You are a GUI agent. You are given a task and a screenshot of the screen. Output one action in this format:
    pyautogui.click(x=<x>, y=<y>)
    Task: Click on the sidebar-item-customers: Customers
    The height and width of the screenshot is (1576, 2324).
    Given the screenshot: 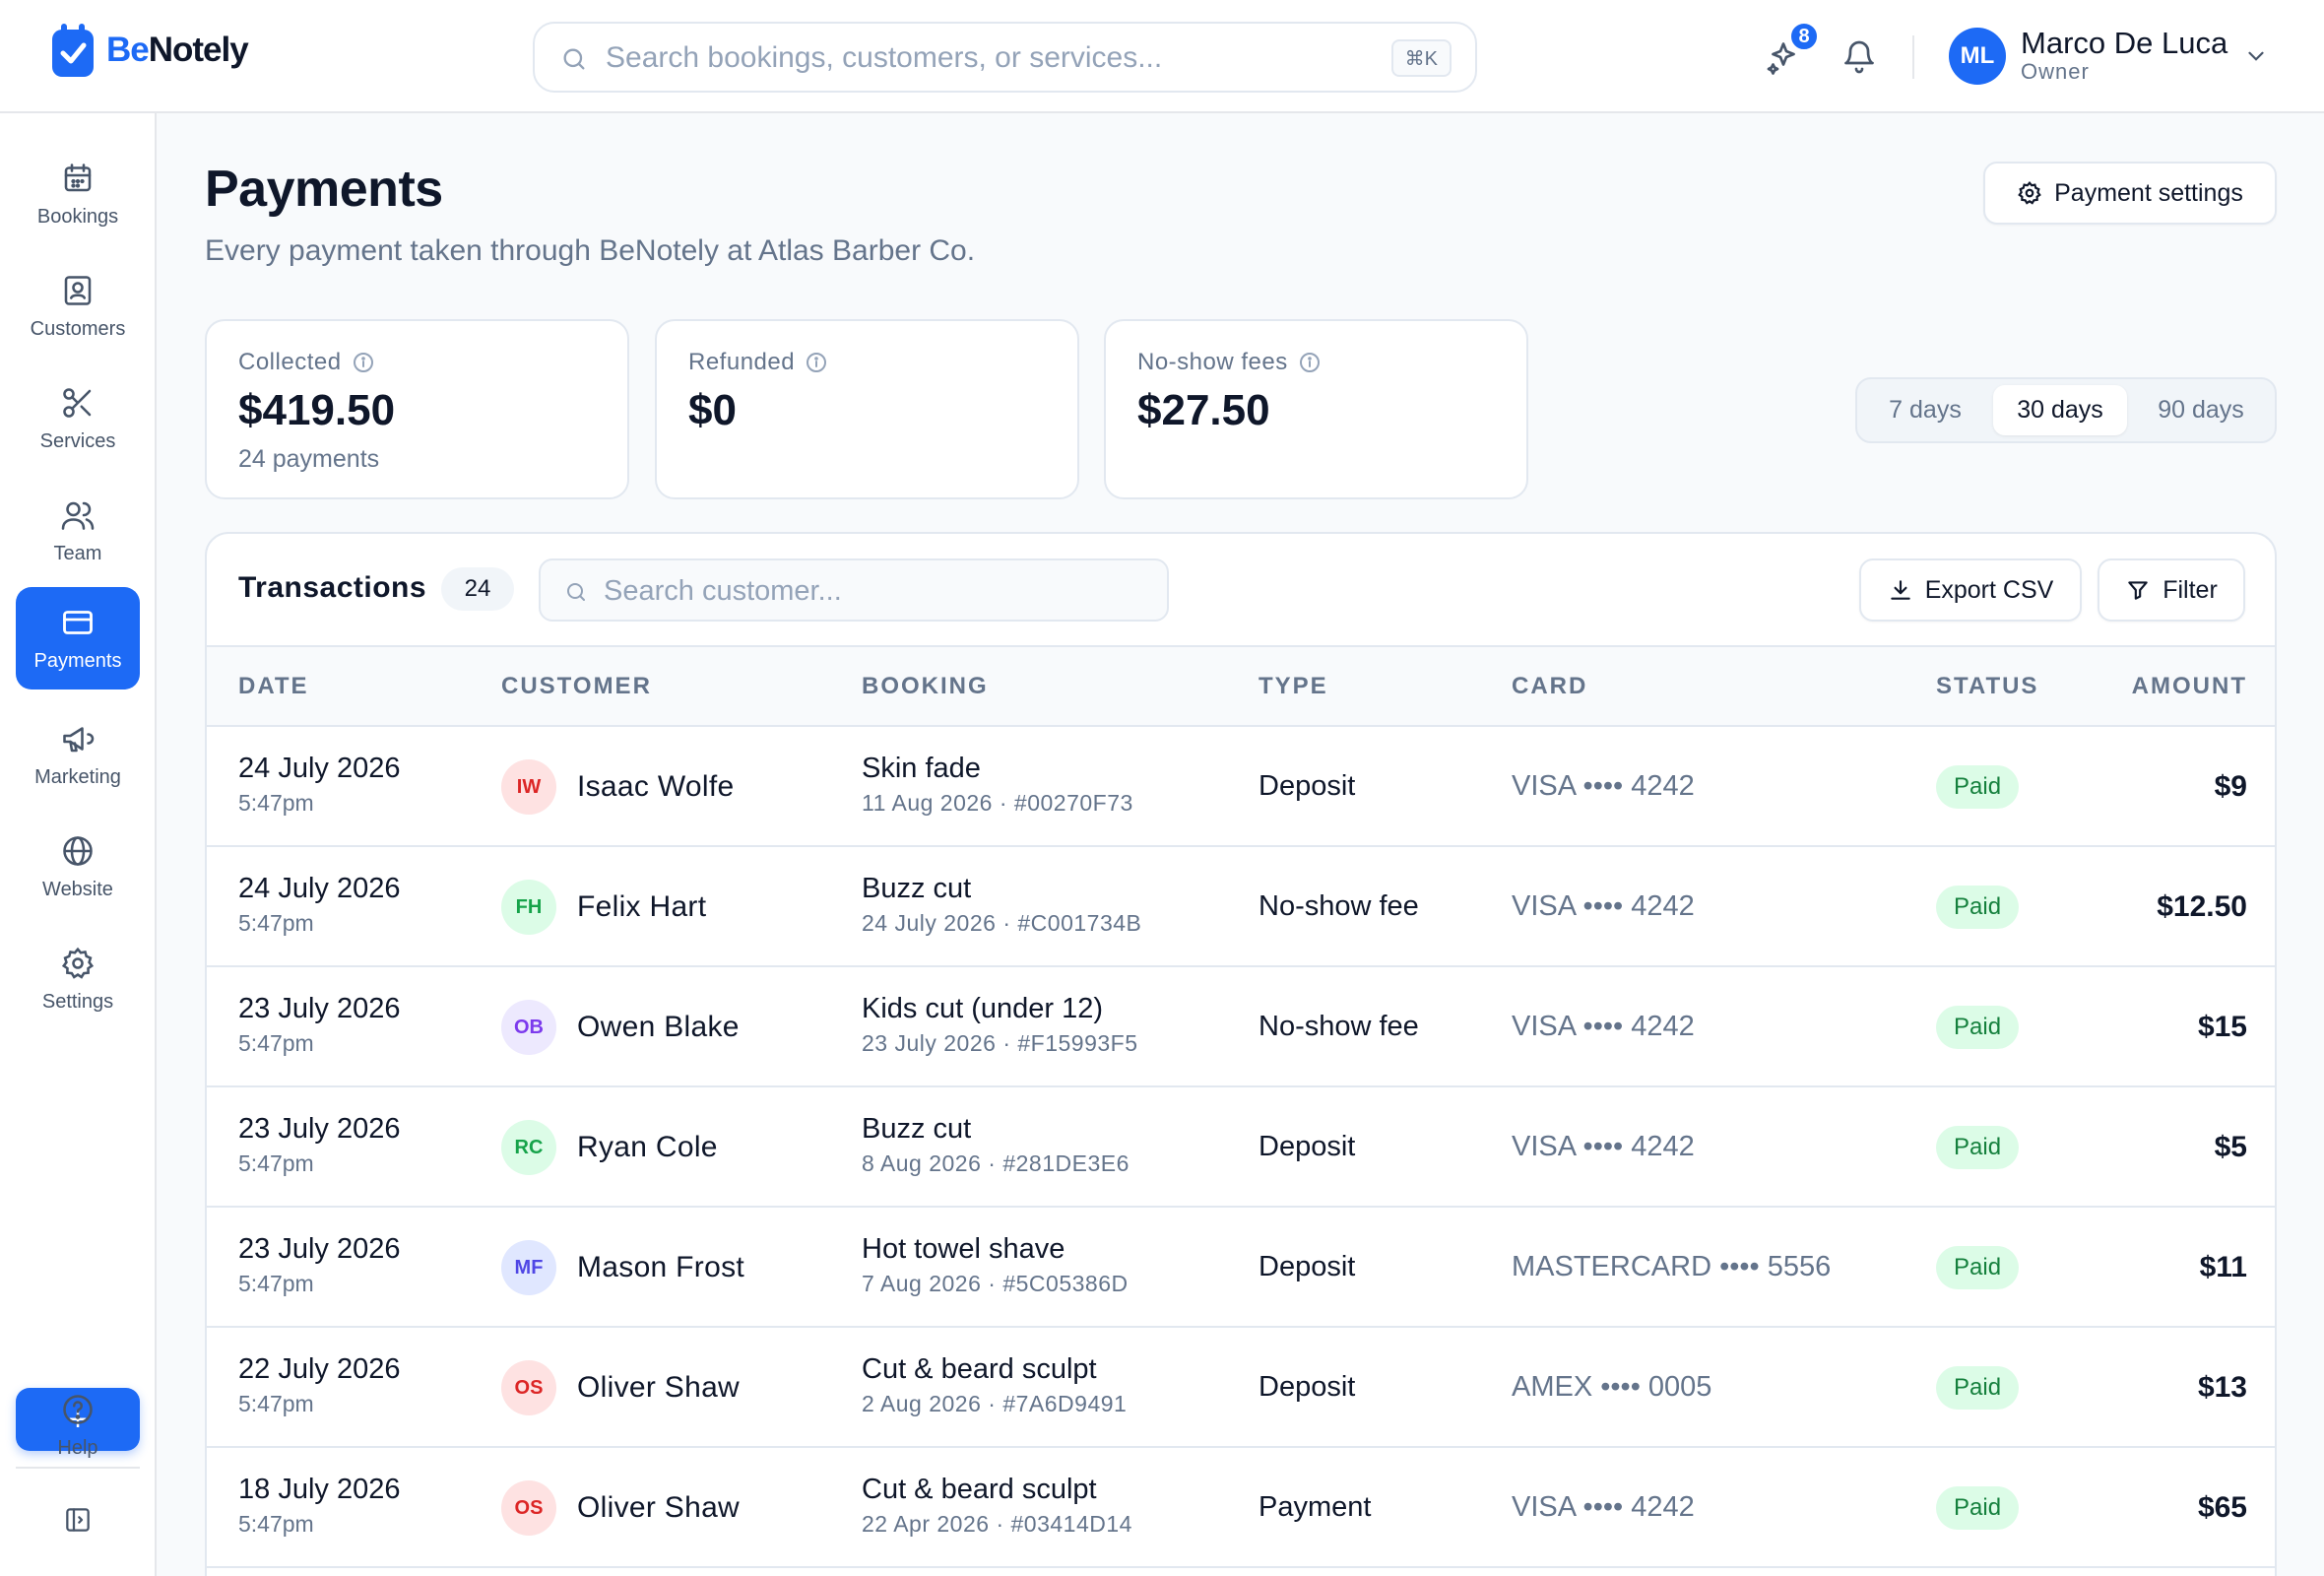 What is the action you would take?
    pyautogui.click(x=78, y=306)
    